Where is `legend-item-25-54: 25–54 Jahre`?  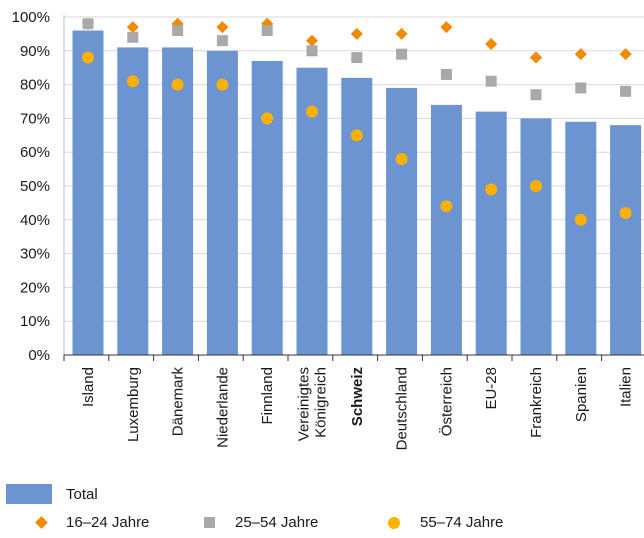 legend-item-25-54: 25–54 Jahre is located at coordinates (257, 522).